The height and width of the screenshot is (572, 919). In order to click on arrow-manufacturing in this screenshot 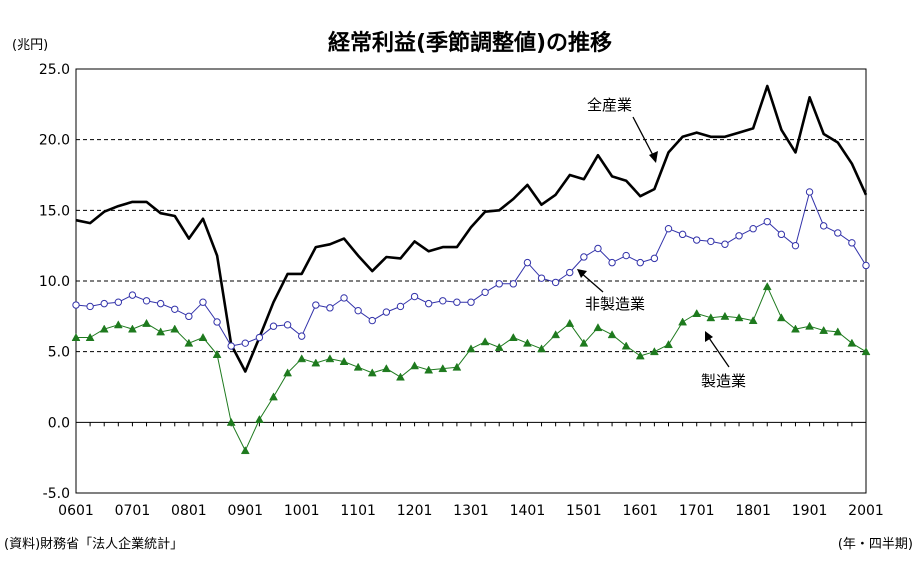, I will do `click(718, 351)`.